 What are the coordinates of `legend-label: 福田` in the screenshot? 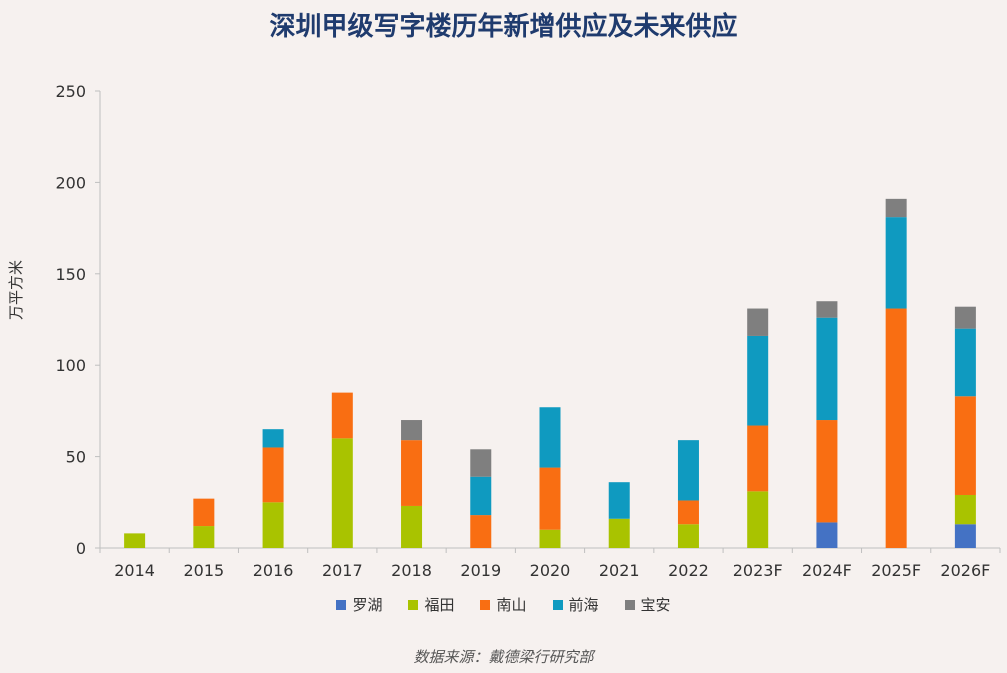 It's located at (439, 605).